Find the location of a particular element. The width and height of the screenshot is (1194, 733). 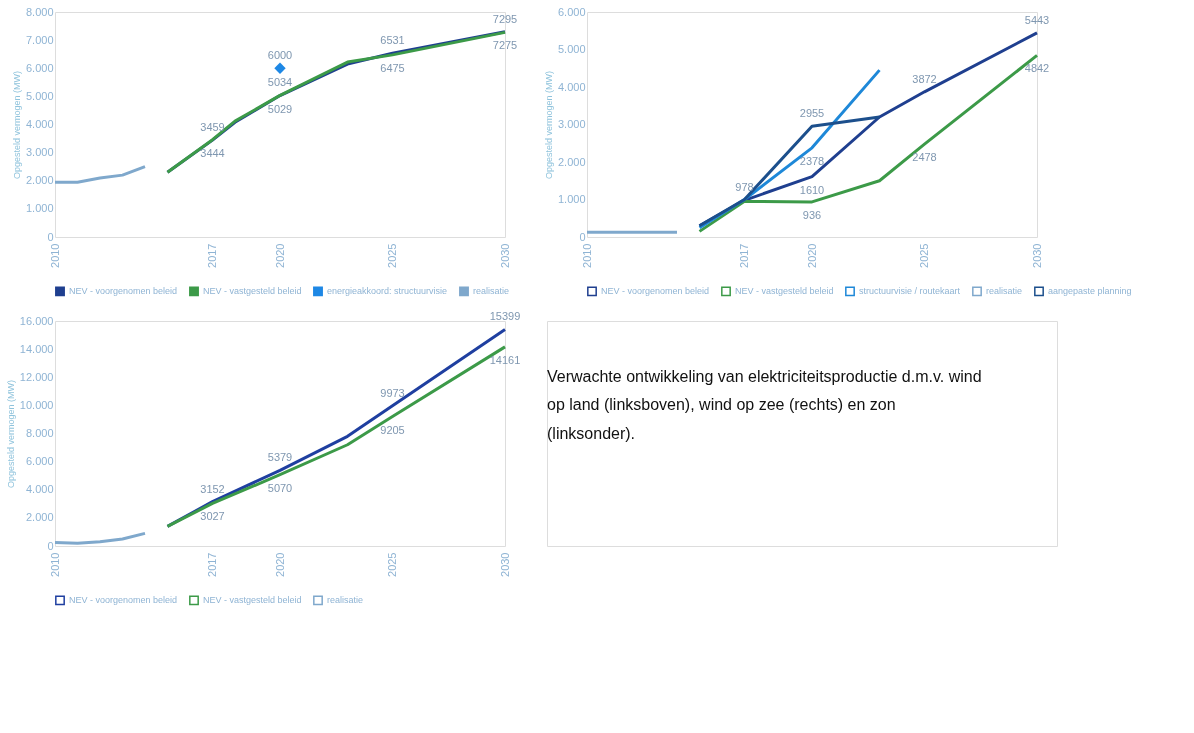

data-label: 2478 is located at coordinates (924, 157).